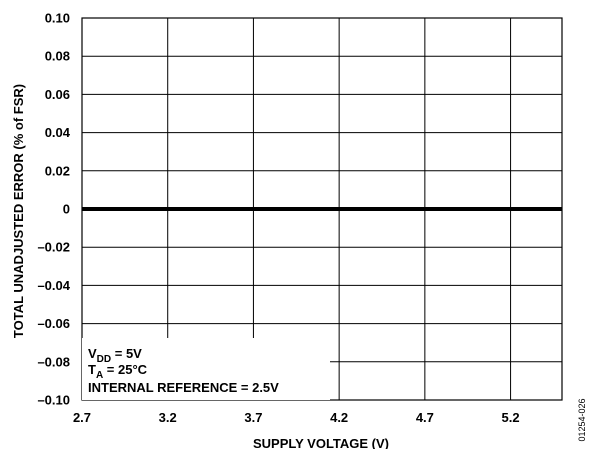 The height and width of the screenshot is (449, 592). Describe the element at coordinates (57, 18) in the screenshot. I see `y-tick-label: 0.10` at that location.